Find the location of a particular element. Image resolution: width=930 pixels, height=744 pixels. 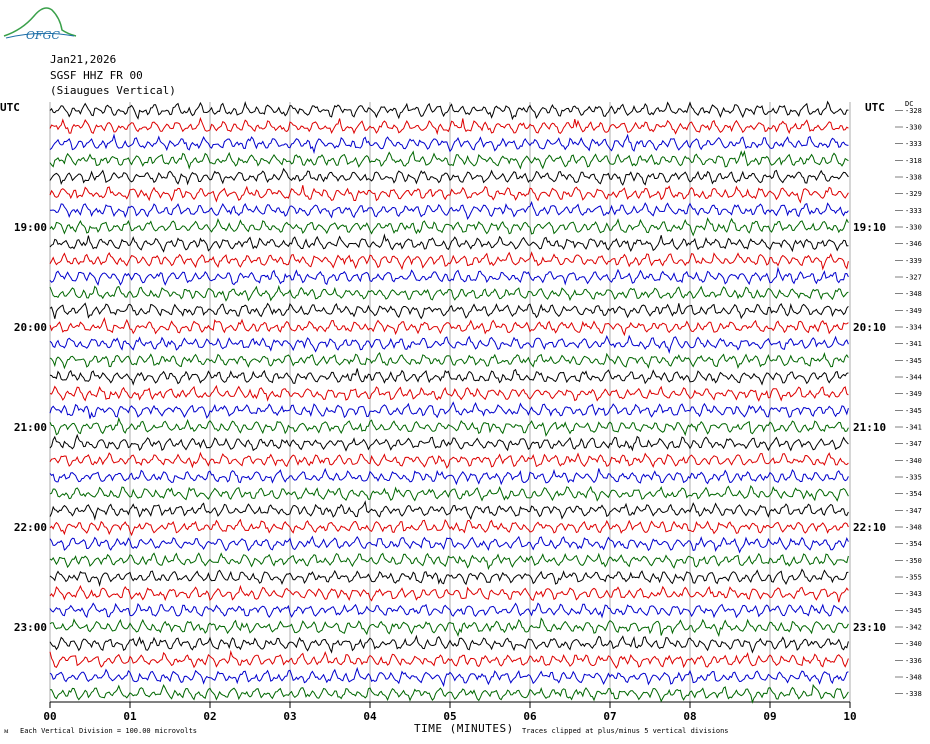

x-tick-label: 03 is located at coordinates (289, 716).